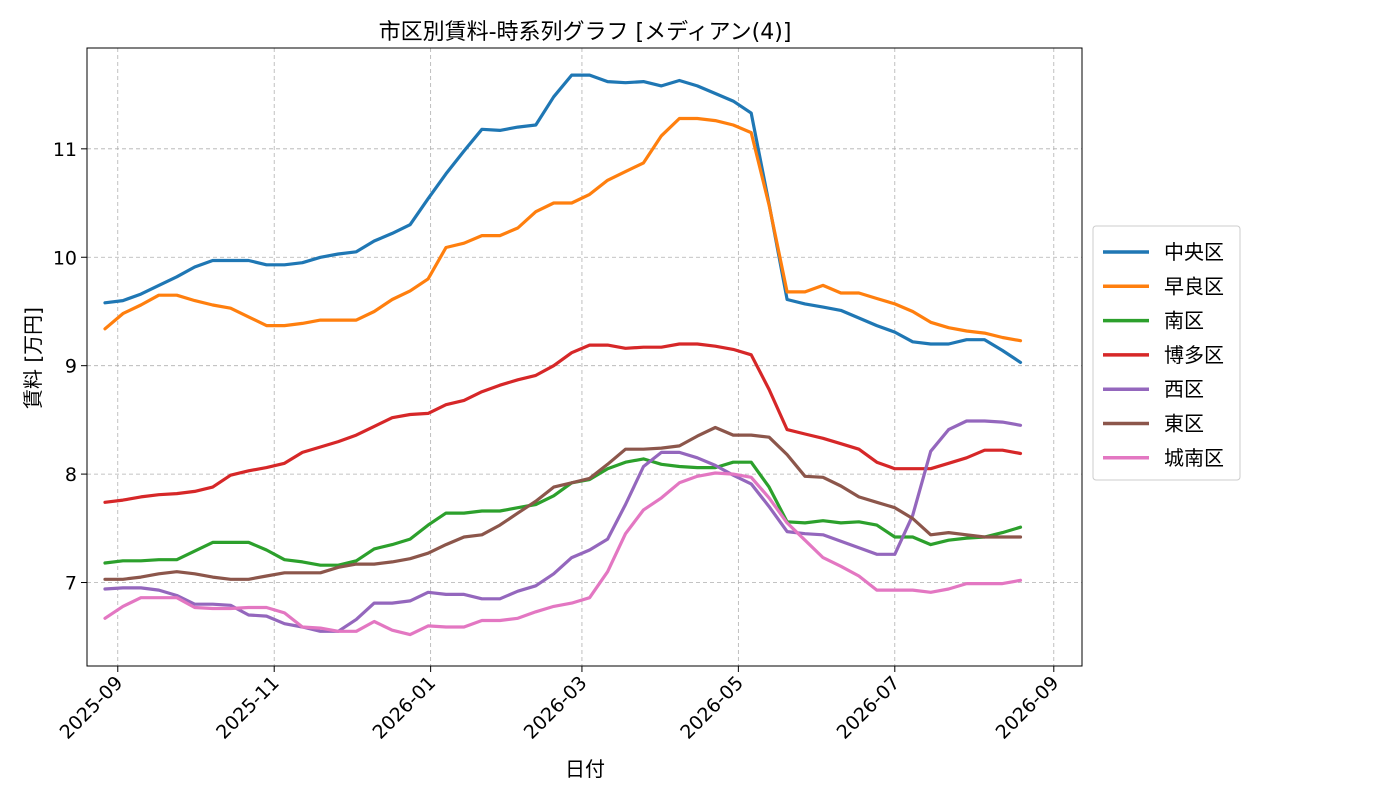 Image resolution: width=1400 pixels, height=804 pixels. Describe the element at coordinates (1194, 252) in the screenshot. I see `legend-label-0: 中央区` at that location.